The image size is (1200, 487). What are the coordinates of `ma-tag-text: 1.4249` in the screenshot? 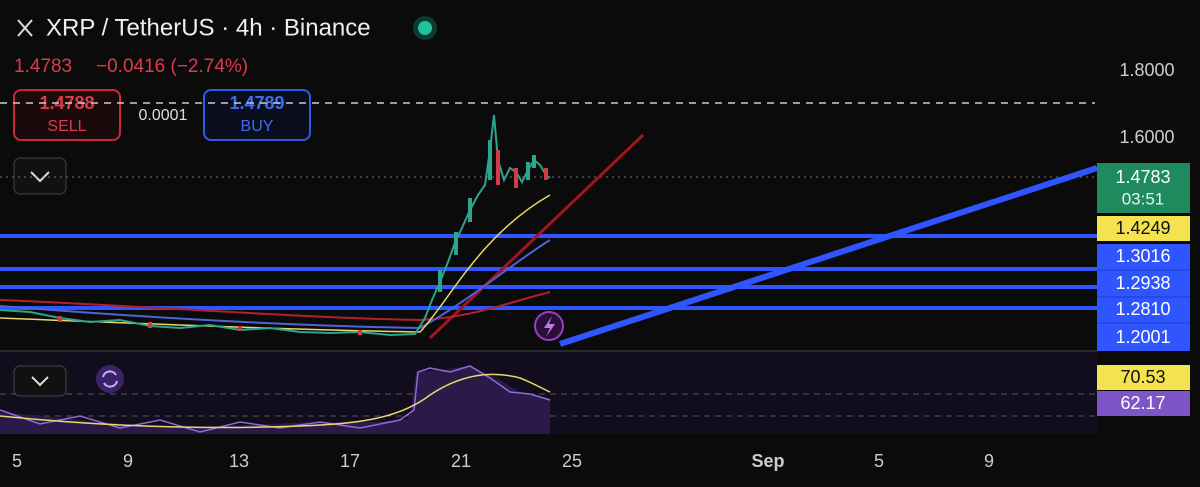 It's located at (1142, 228).